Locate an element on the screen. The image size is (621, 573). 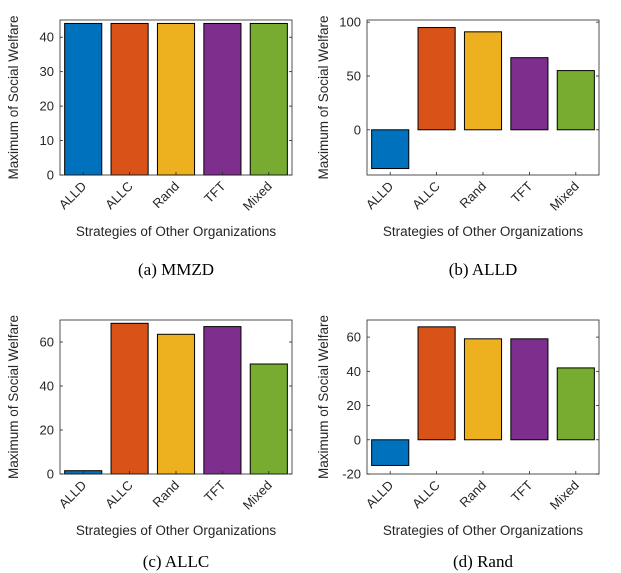
subplot-caption: (c) ALLC is located at coordinates (176, 561).